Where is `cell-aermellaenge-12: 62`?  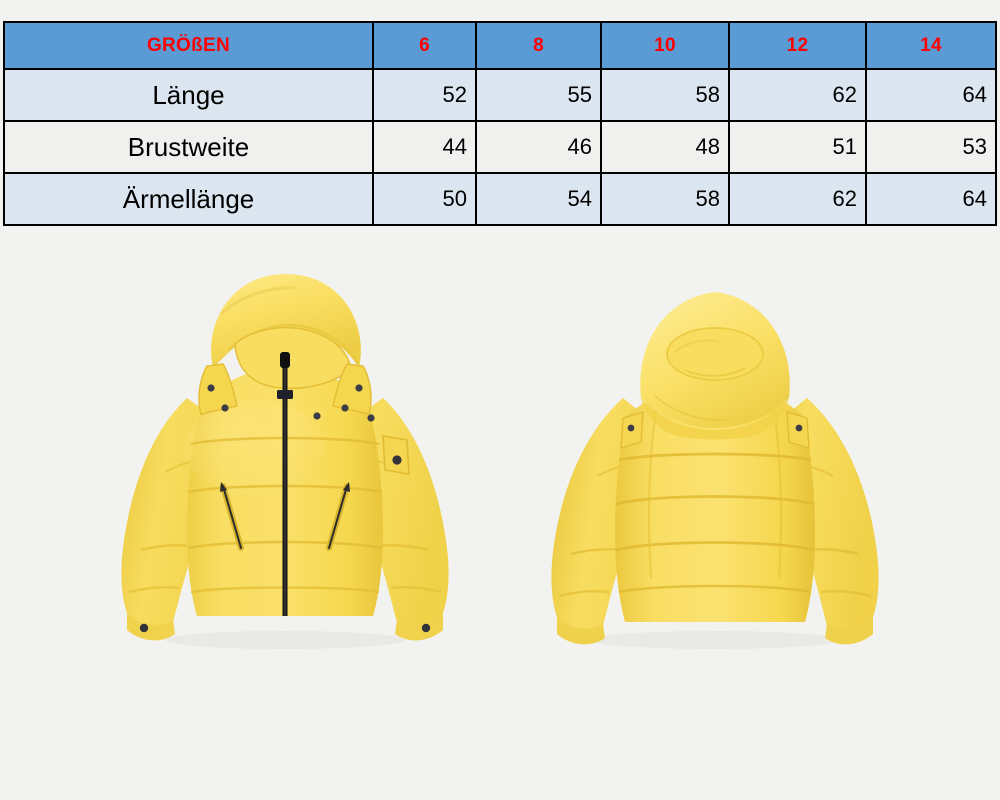
cell-aermellaenge-12: 62 is located at coordinates (797, 199).